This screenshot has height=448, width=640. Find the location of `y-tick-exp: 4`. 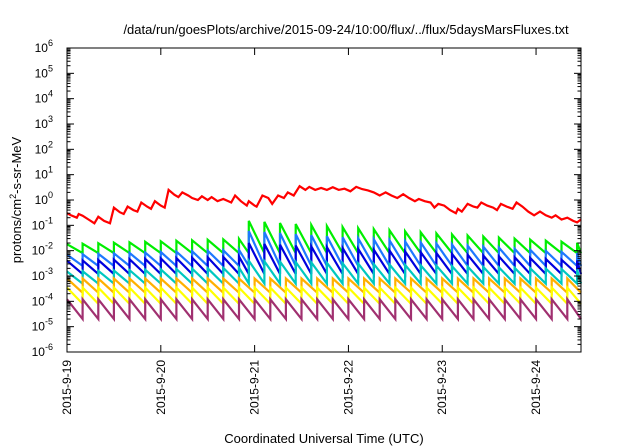

y-tick-exp: 4 is located at coordinates (50, 94).